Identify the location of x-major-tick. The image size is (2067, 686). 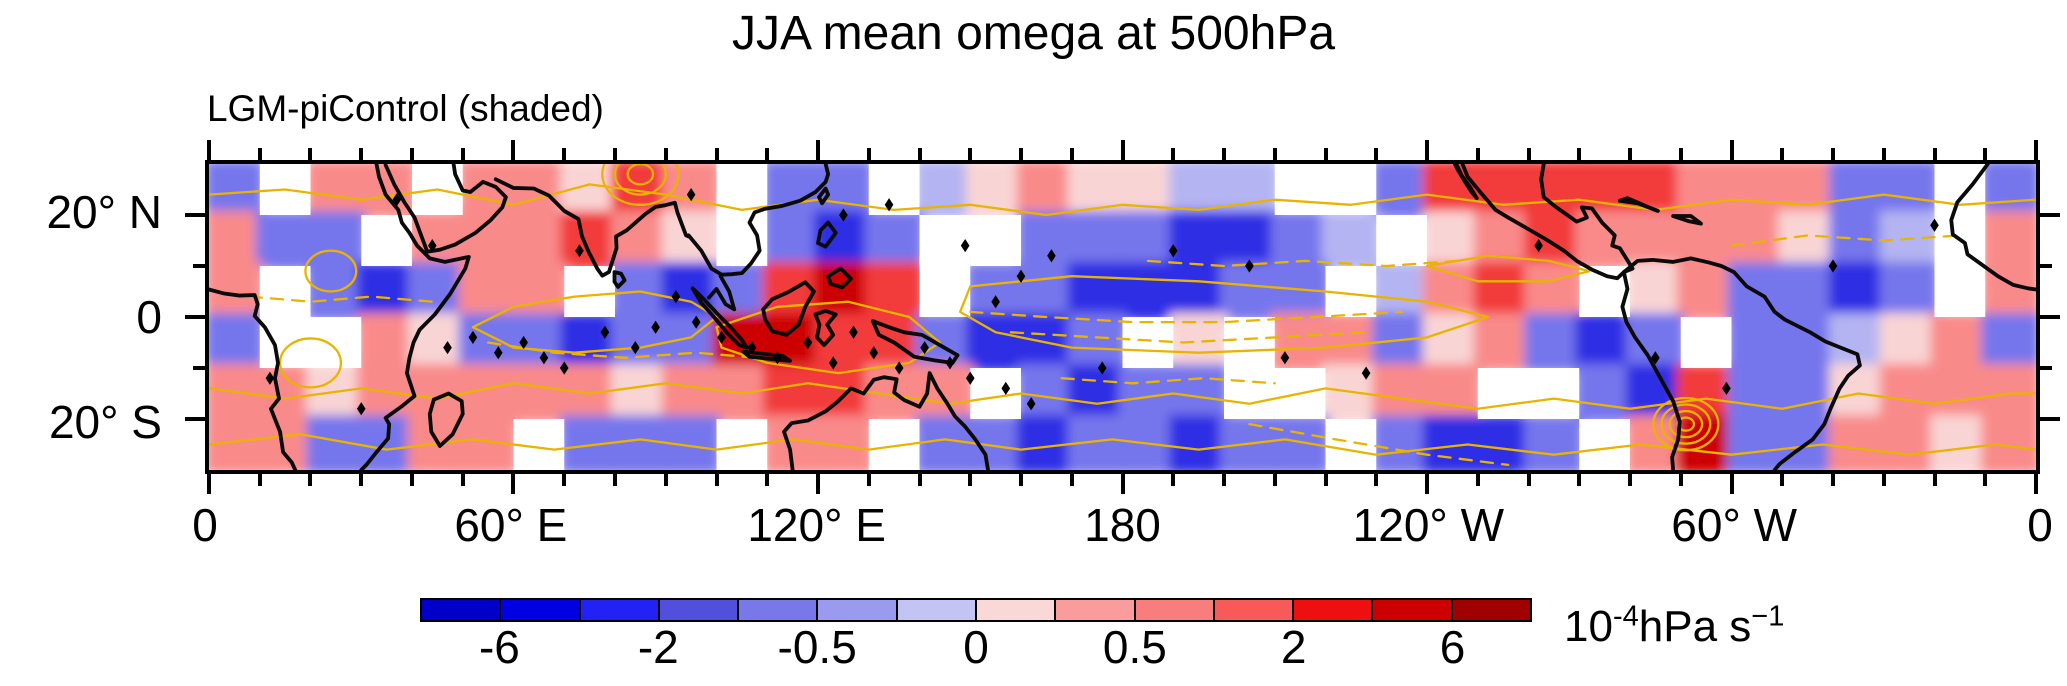
(1731, 150).